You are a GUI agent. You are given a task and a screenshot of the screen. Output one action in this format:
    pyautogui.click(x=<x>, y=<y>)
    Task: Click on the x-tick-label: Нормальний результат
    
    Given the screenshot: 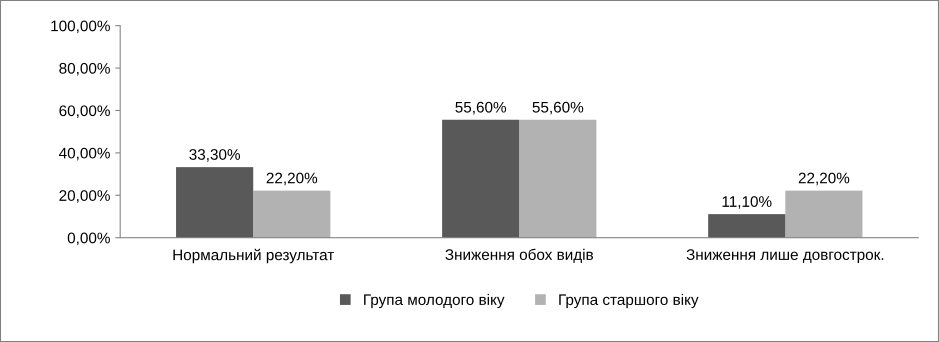 What is the action you would take?
    pyautogui.click(x=253, y=256)
    